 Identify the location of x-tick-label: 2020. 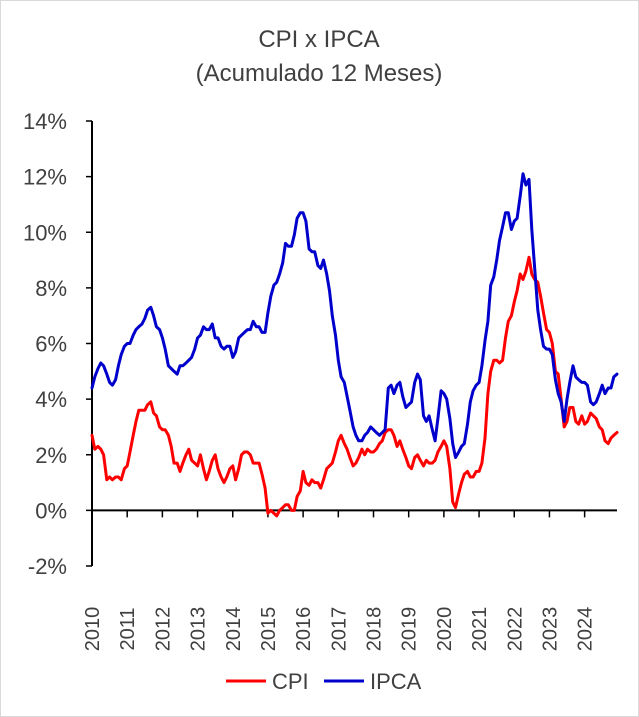
(445, 629).